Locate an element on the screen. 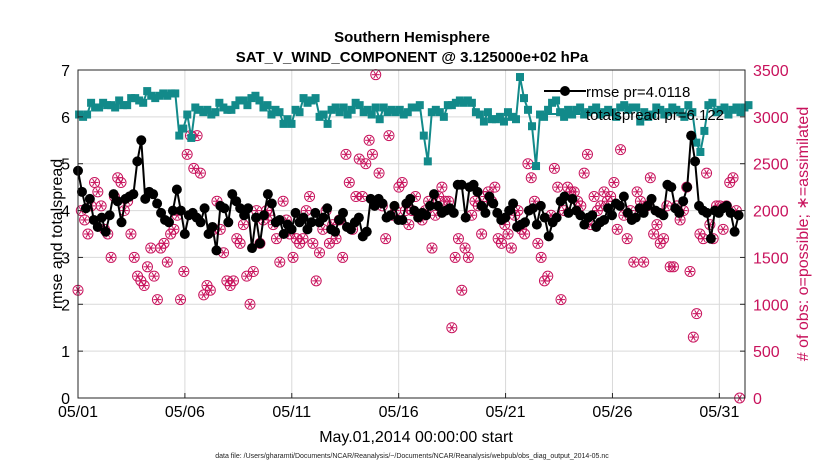  y-left-tick-label: 5 is located at coordinates (65, 165).